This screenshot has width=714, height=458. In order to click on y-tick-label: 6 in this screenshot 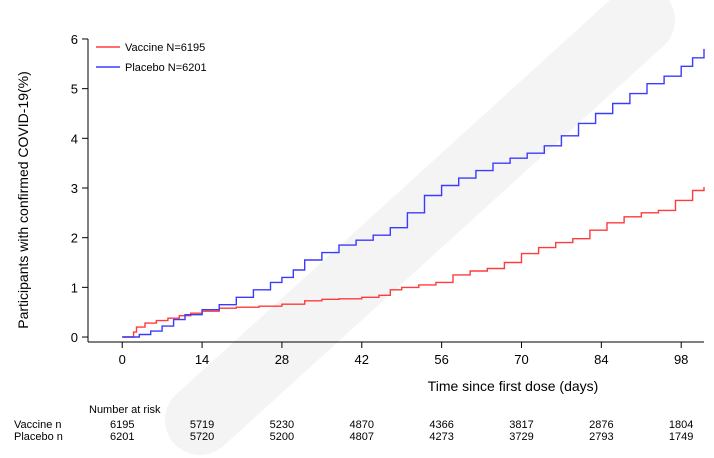, I will do `click(74, 39)`.